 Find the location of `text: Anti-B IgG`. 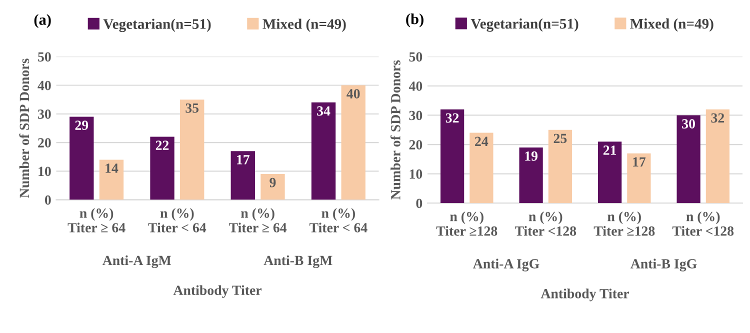

text: Anti-B IgG is located at coordinates (663, 265).